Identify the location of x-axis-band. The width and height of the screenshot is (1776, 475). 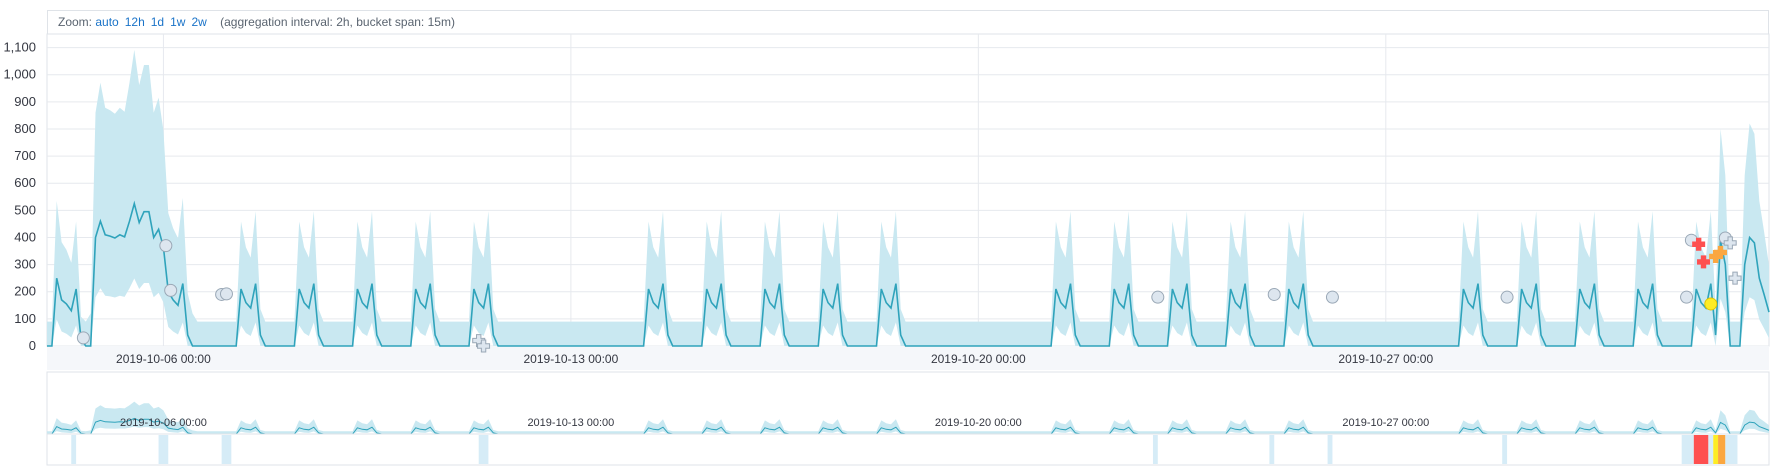
(908, 358).